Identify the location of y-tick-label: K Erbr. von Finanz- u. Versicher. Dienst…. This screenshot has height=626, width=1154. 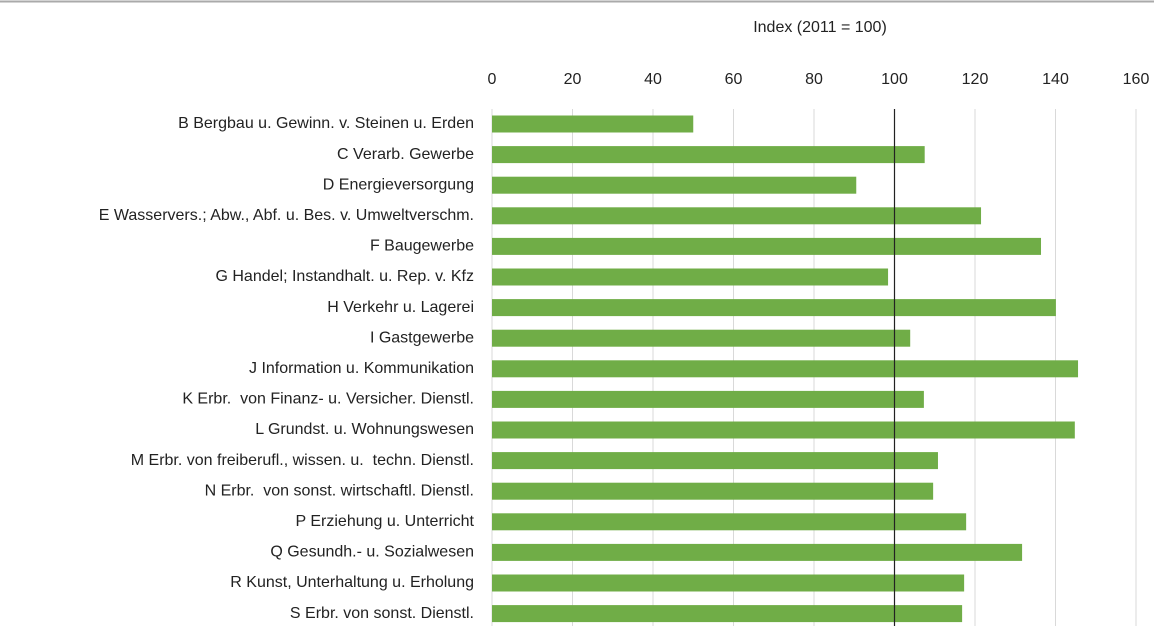
(328, 399).